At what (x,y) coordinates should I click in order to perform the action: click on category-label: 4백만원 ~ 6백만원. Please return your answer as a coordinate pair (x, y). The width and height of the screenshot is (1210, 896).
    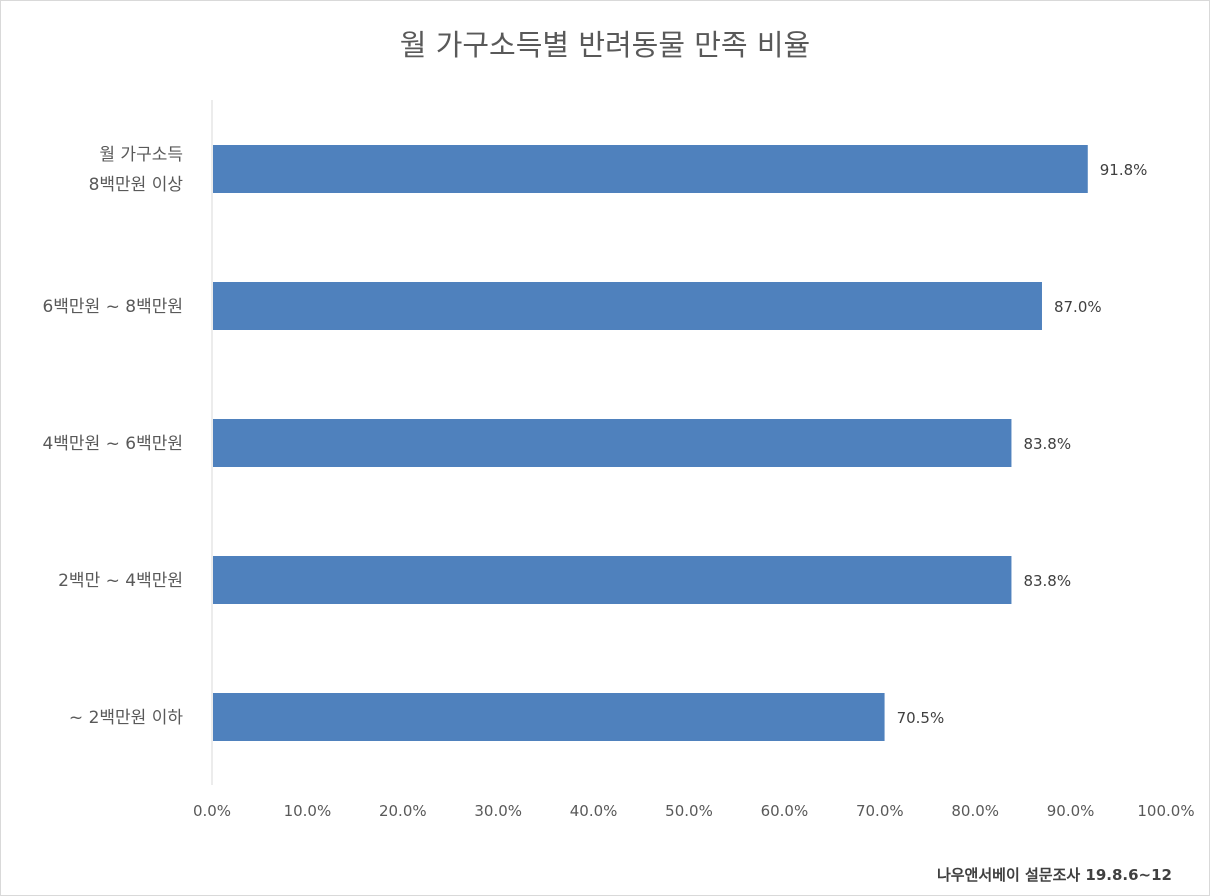
    Looking at the image, I should click on (112, 444).